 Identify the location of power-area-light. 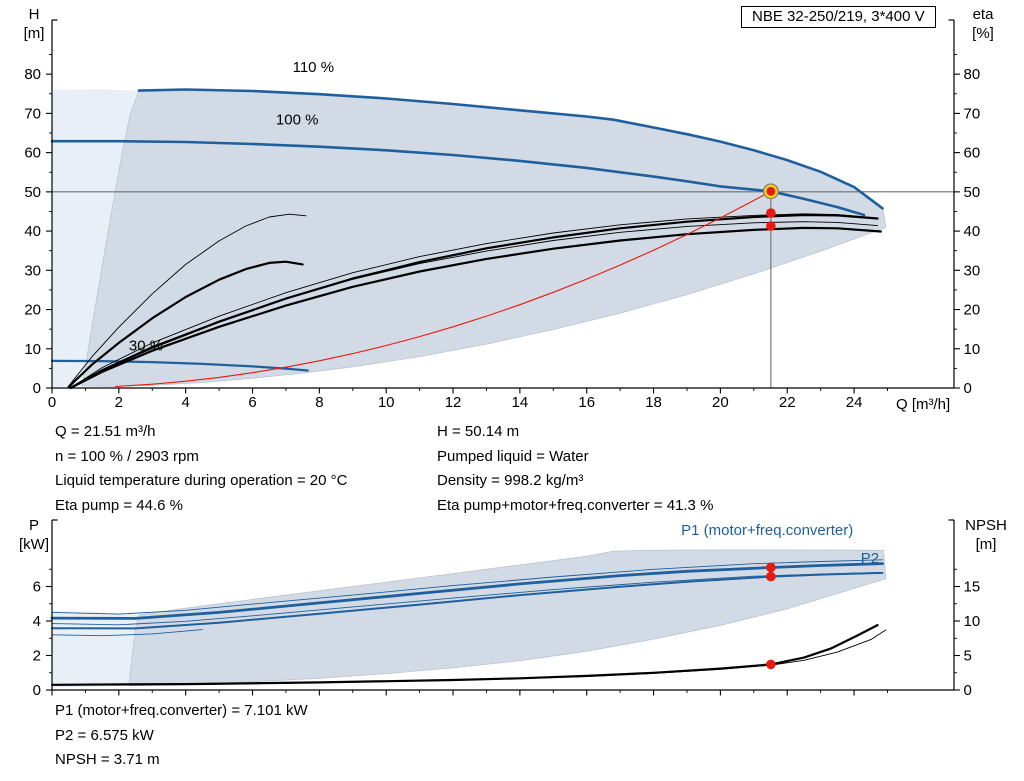
(95, 649).